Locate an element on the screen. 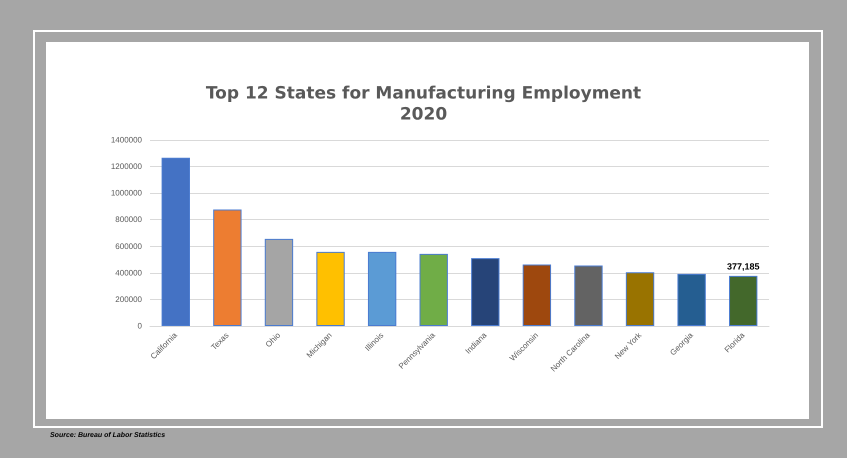  y-tick-label: 200000 is located at coordinates (129, 299).